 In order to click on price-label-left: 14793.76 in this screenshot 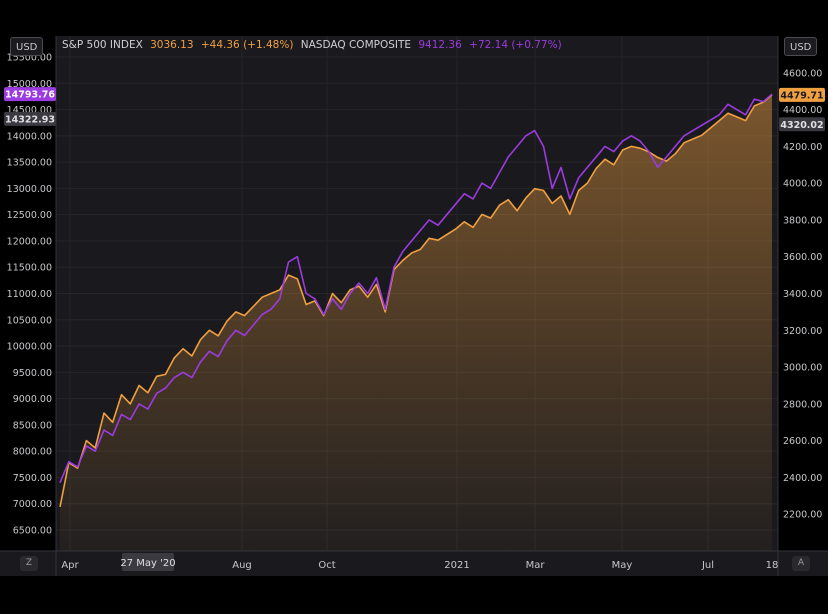, I will do `click(30, 95)`.